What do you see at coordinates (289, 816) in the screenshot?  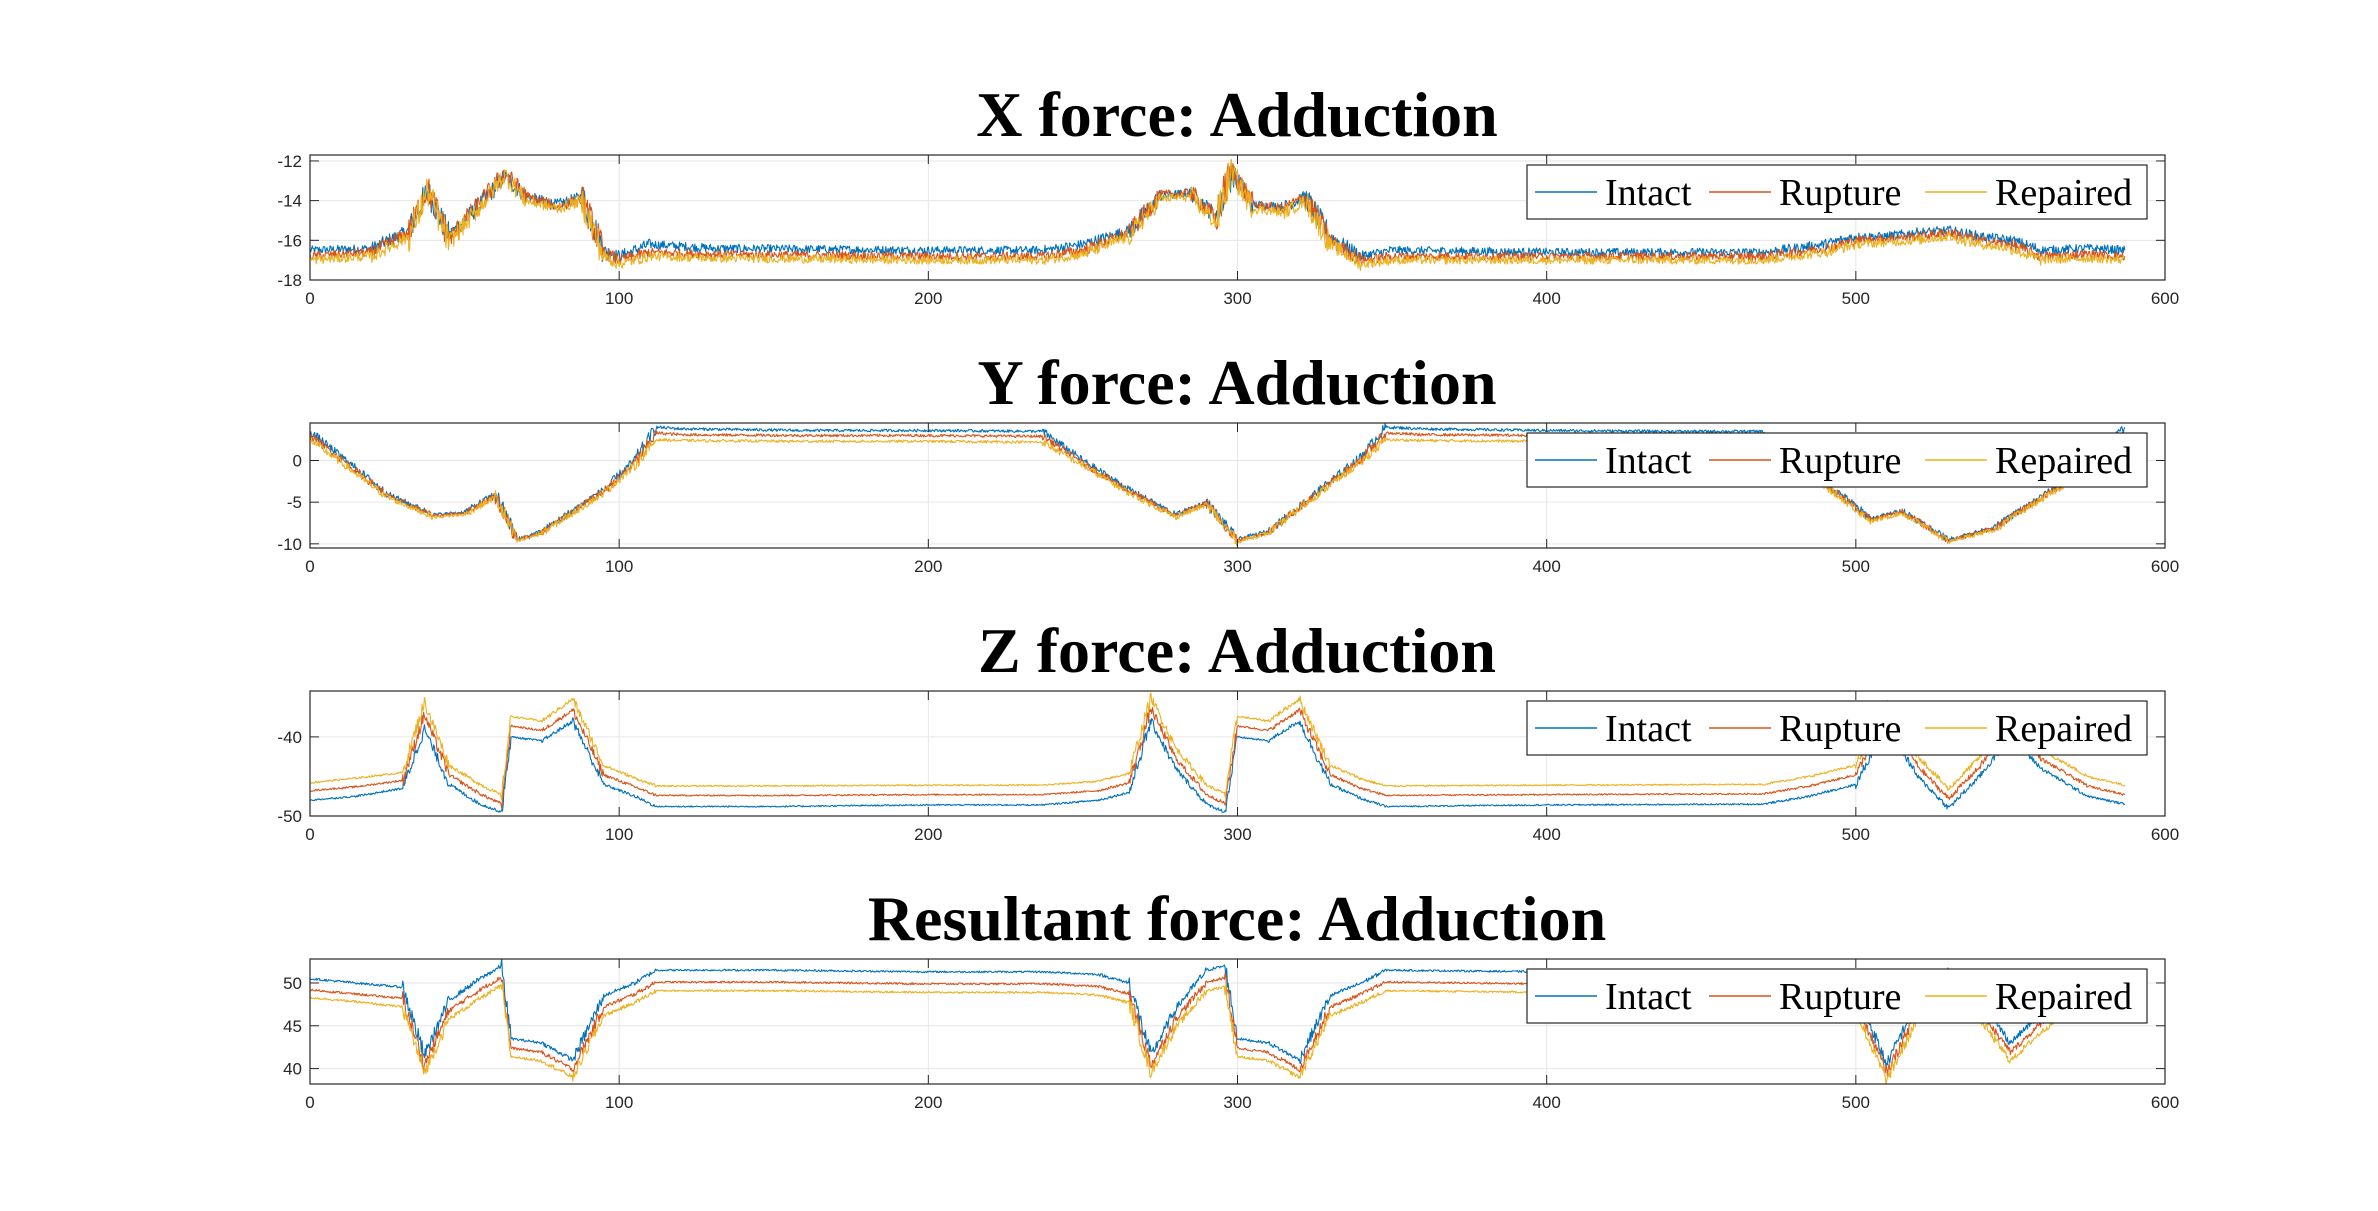 I see `y-tick-label: -50` at bounding box center [289, 816].